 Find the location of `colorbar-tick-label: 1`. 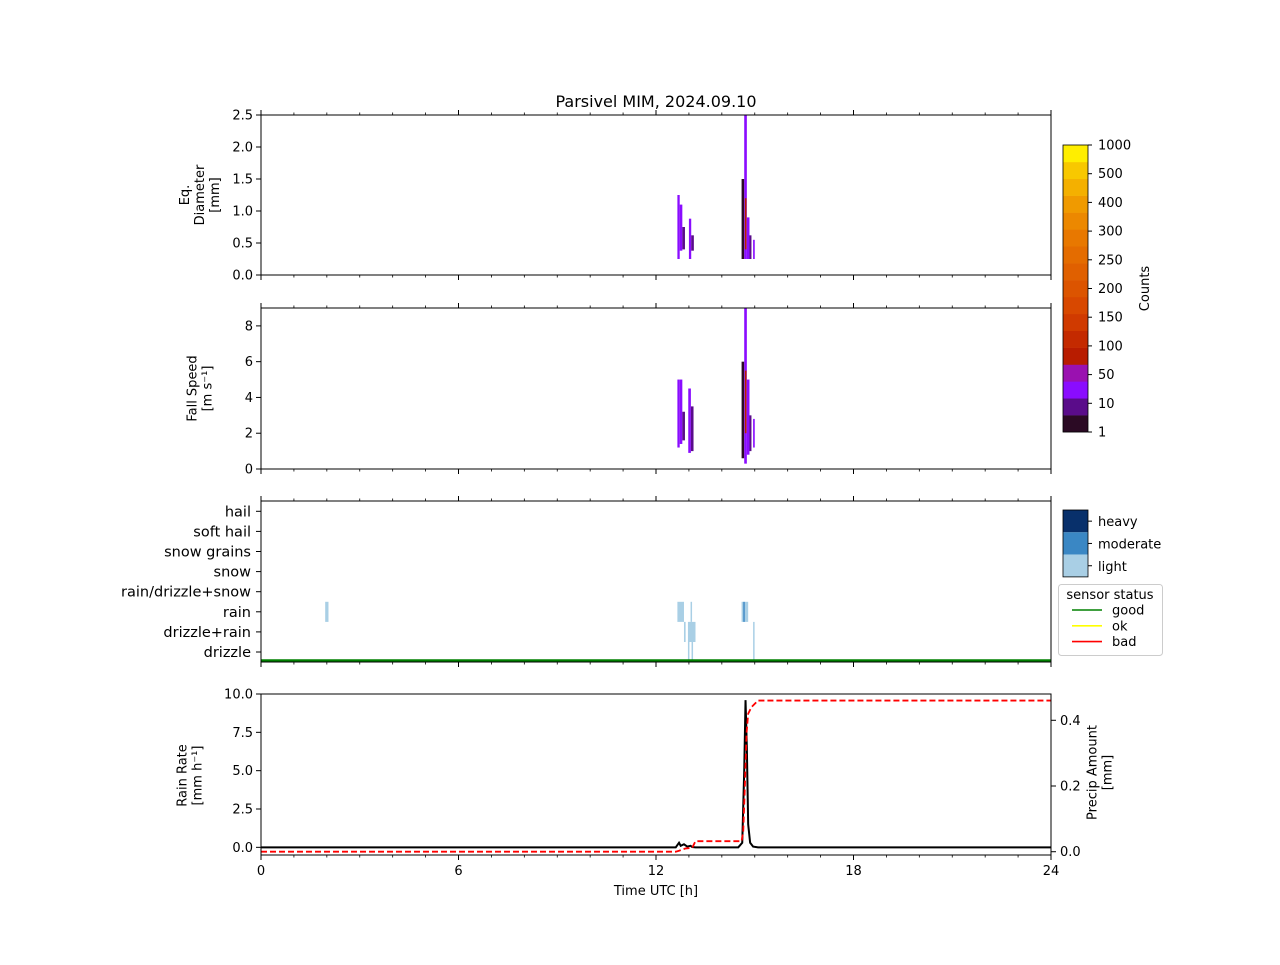

colorbar-tick-label: 1 is located at coordinates (1102, 433).